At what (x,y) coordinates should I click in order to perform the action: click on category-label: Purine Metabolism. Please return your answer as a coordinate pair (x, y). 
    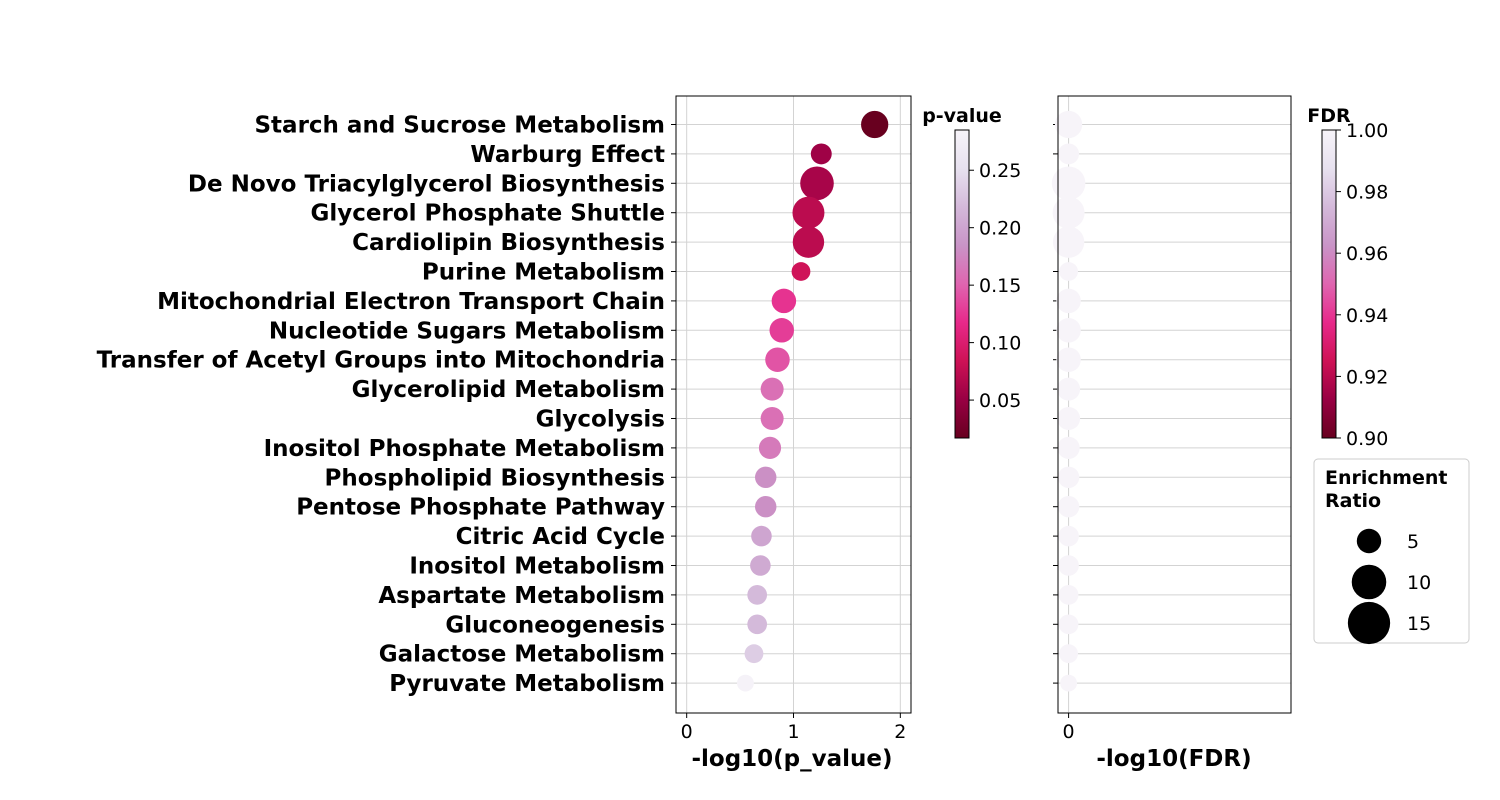
    Looking at the image, I should click on (543, 273).